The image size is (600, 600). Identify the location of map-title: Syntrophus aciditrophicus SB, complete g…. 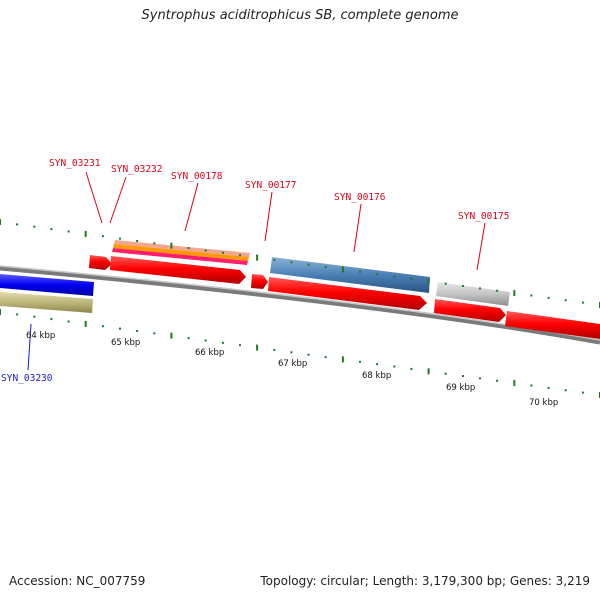
(300, 15).